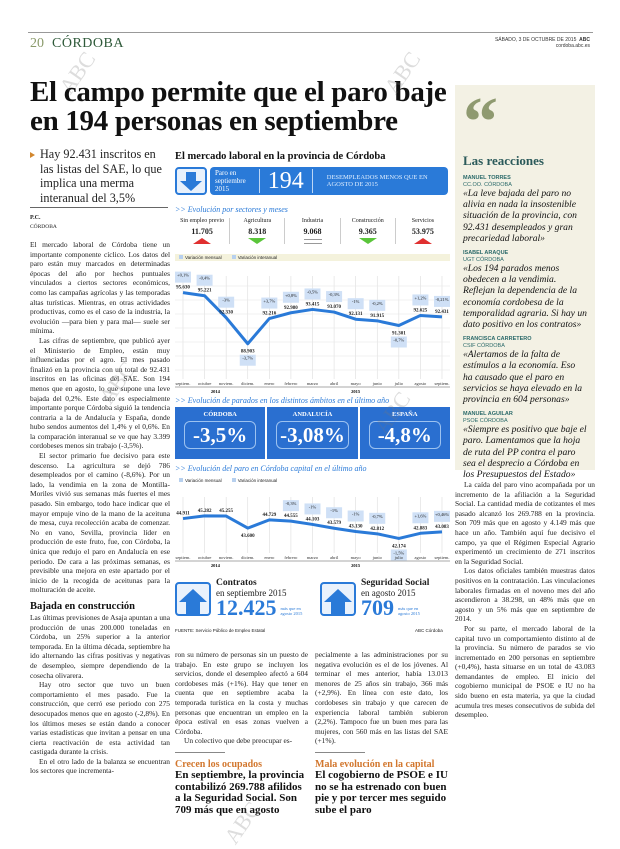  Describe the element at coordinates (497, 339) in the screenshot. I see `reaction-name: FRANCISCA CARRETERO` at that location.